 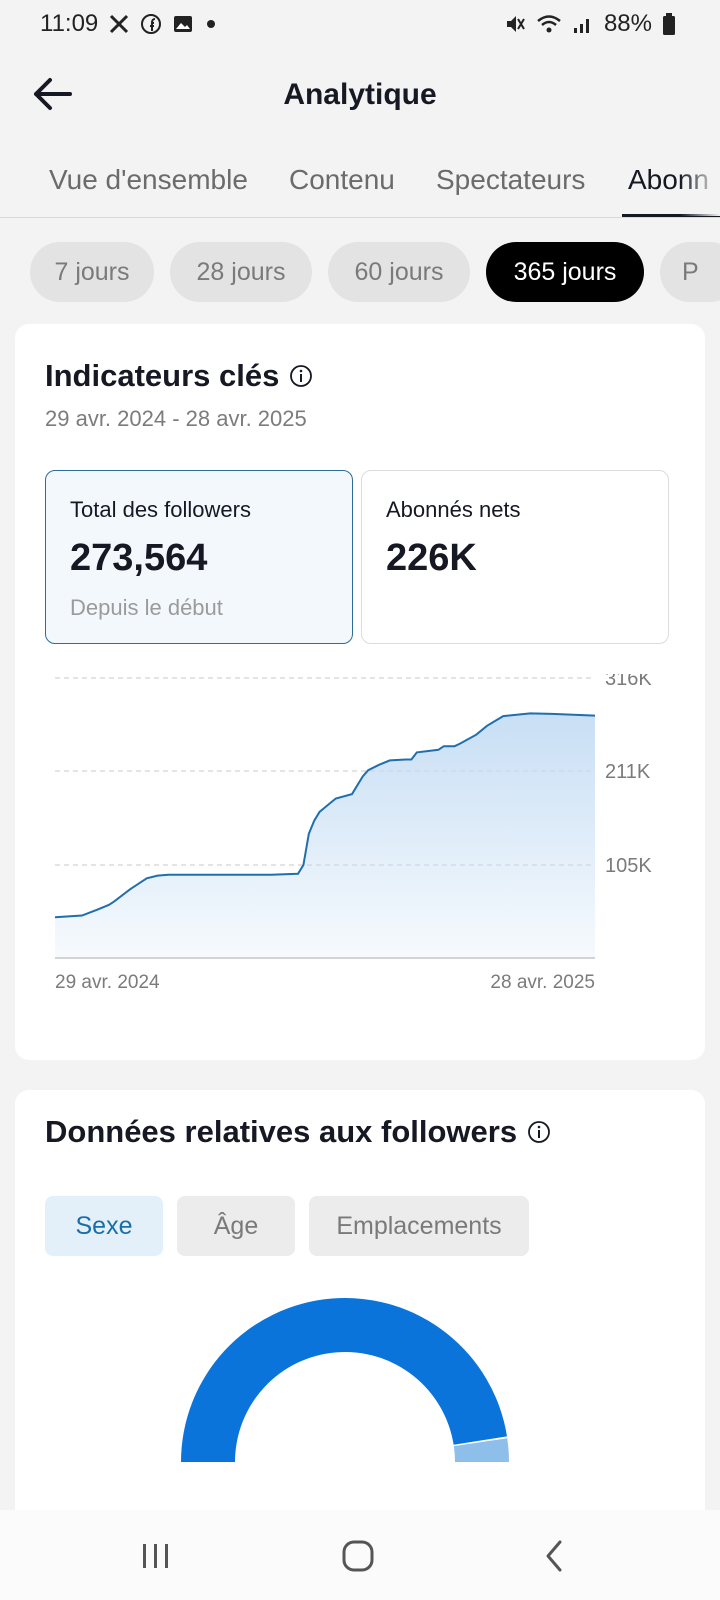 I want to click on metric-label: Total des followers, so click(x=160, y=509).